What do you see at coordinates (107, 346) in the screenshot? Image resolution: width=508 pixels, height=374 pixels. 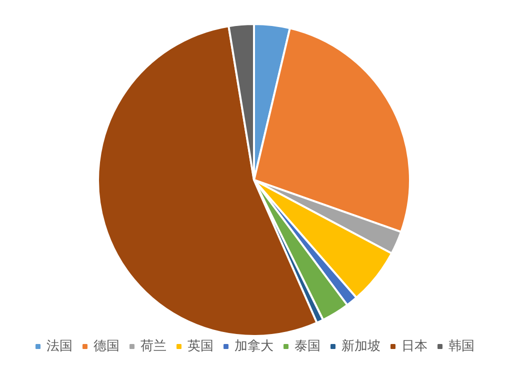 I see `legend-label: 德国` at bounding box center [107, 346].